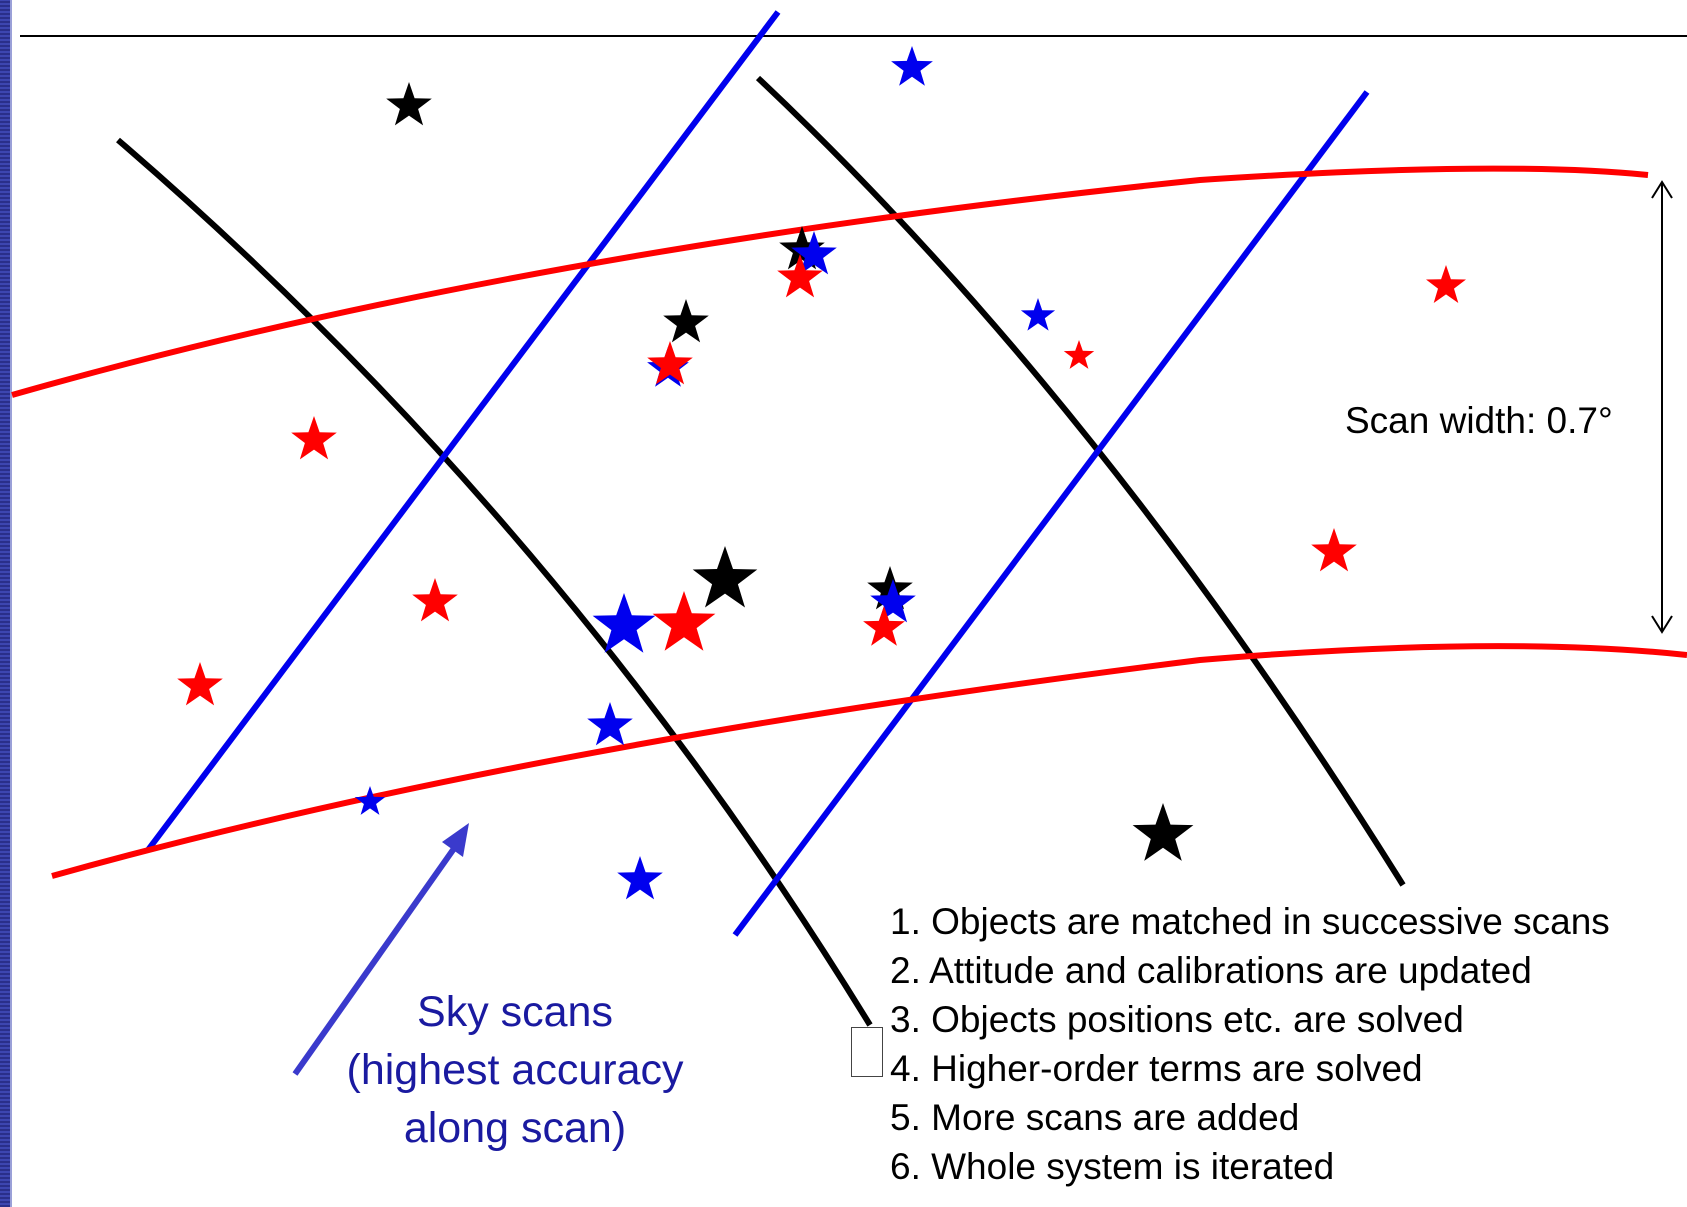  I want to click on sky-scans-label: Sky scans (highest accuracy along scan), so click(515, 1070).